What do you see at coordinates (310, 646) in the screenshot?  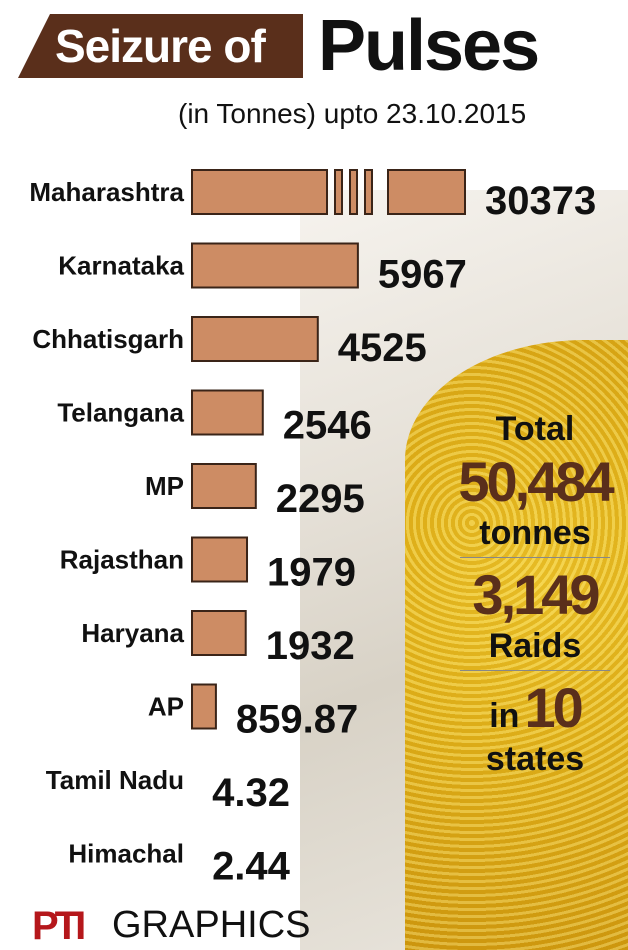 I see `value-label: 1932` at bounding box center [310, 646].